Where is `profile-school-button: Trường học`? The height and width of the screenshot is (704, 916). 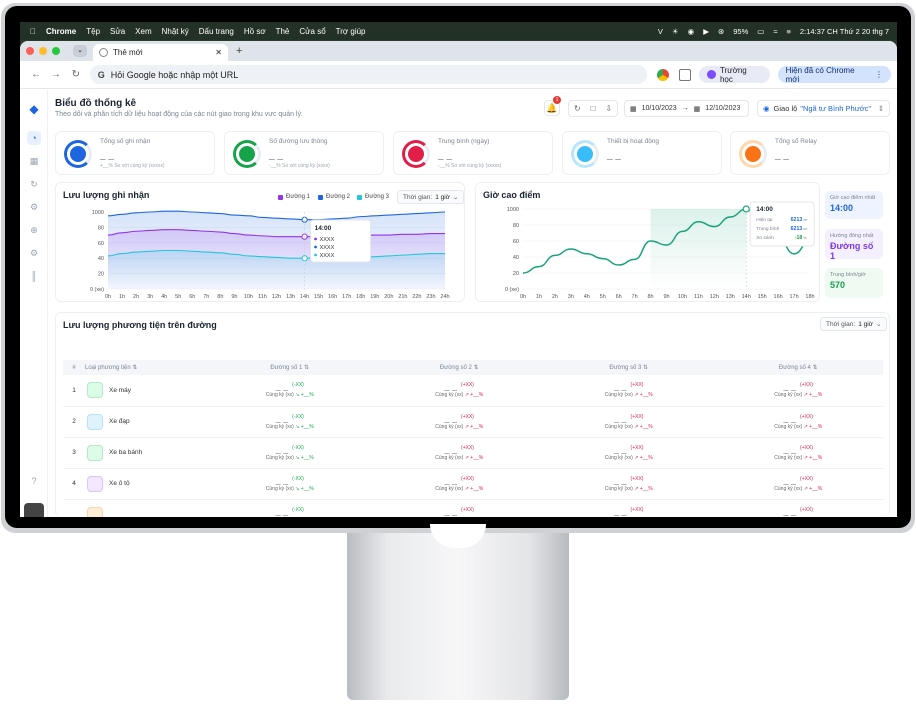
profile-school-button: Trường học is located at coordinates (734, 75).